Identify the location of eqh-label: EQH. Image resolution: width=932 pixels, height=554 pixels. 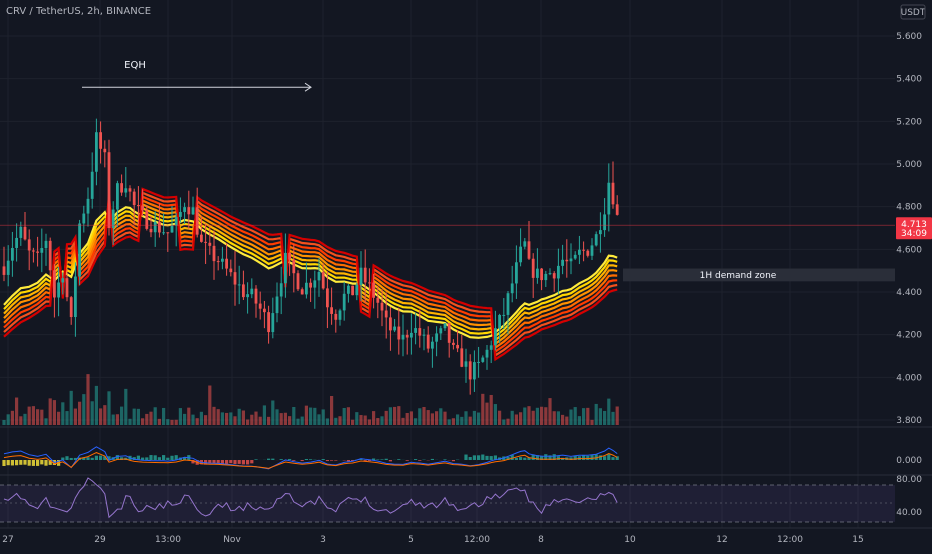
(135, 65).